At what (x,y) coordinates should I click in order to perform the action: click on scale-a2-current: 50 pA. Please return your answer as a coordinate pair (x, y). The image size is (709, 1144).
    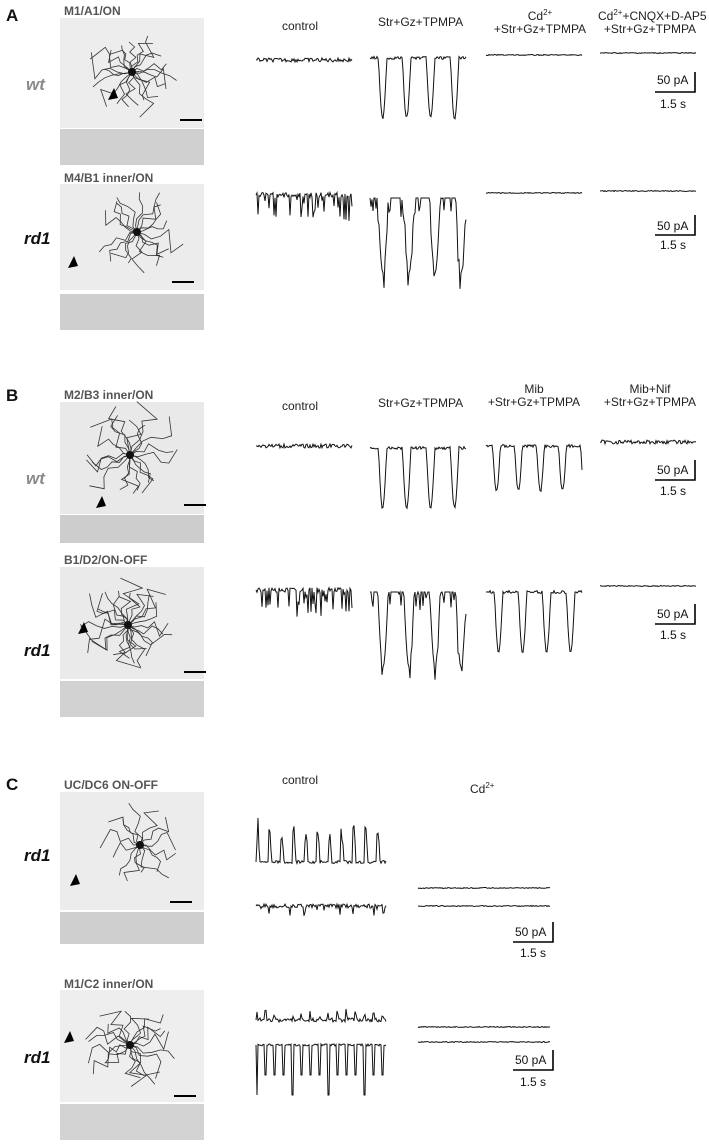
    Looking at the image, I should click on (673, 226).